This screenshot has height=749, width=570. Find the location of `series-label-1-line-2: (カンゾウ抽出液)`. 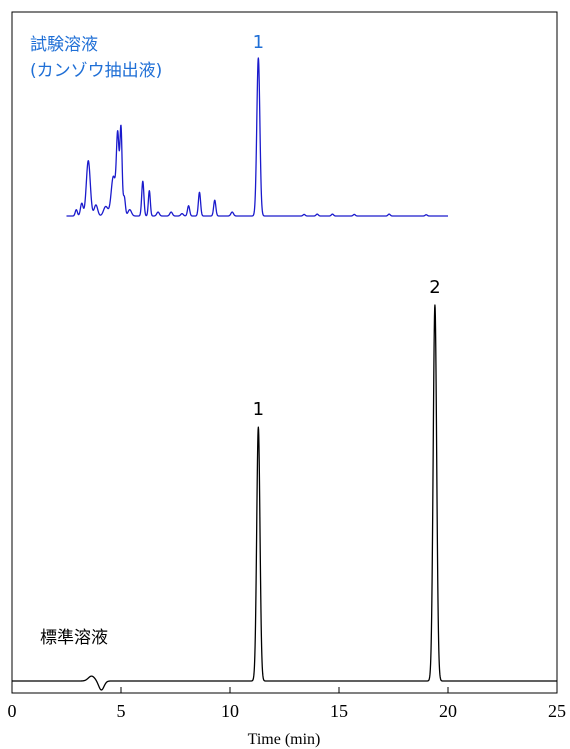

series-label-1-line-2: (カンゾウ抽出液) is located at coordinates (96, 71).